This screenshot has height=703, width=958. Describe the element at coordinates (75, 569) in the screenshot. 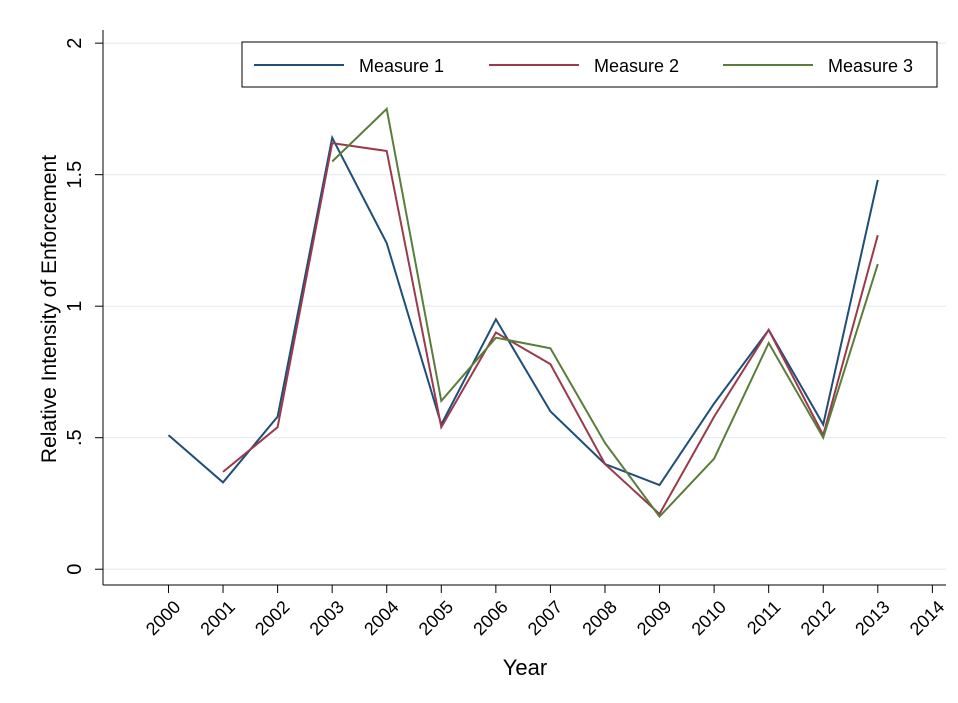

I see `y-tick-label: 0` at that location.